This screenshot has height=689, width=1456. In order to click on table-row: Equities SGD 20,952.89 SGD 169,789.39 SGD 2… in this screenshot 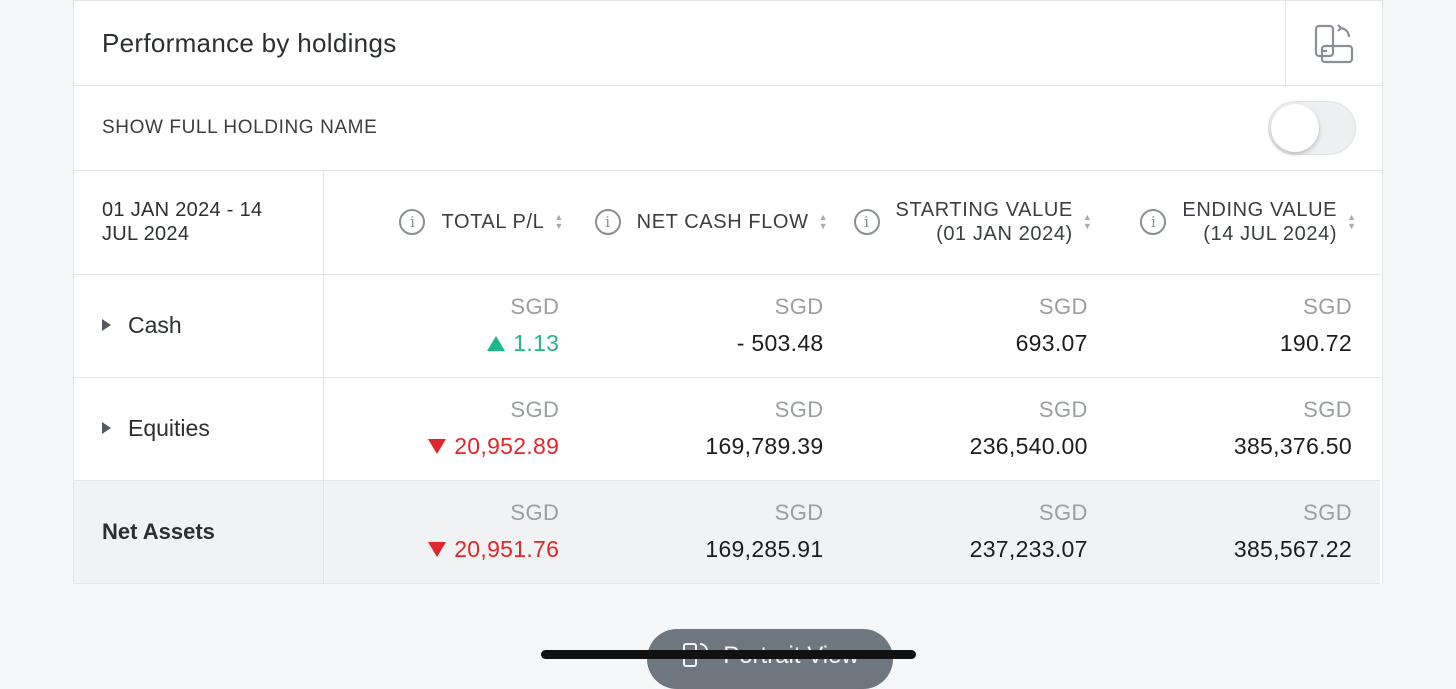, I will do `click(727, 429)`.